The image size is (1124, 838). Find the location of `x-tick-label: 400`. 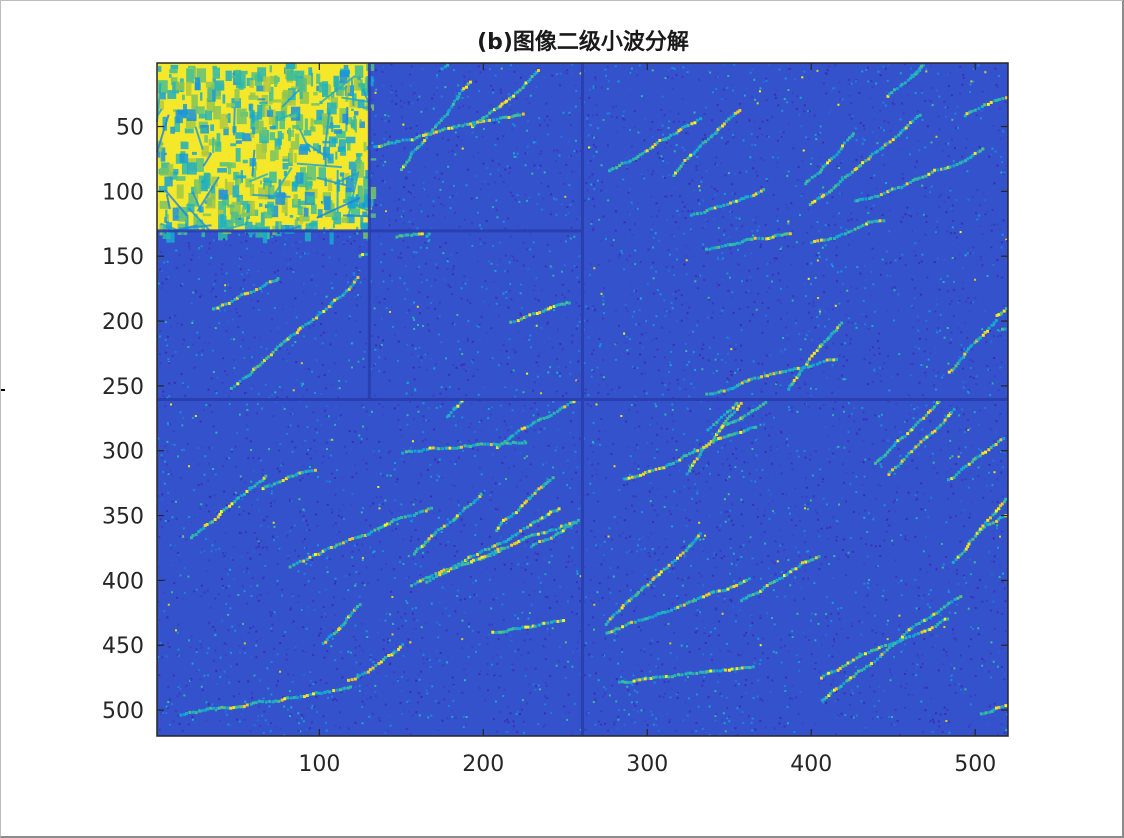

x-tick-label: 400 is located at coordinates (811, 764).